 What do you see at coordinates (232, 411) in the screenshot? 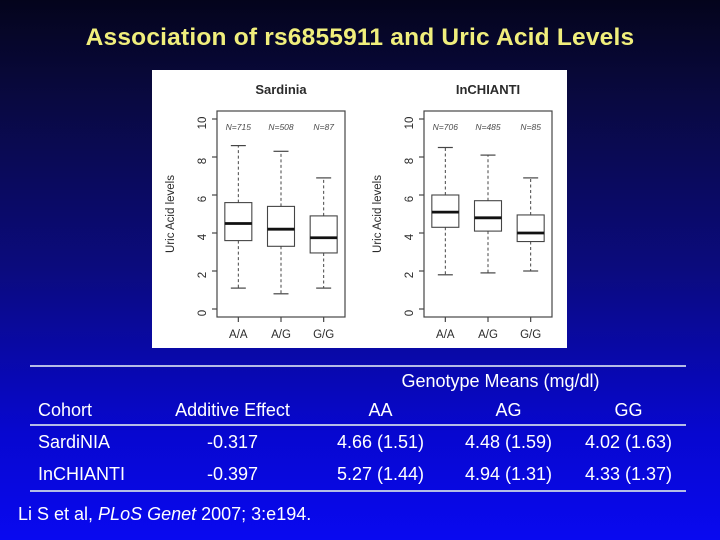
I see `col-header-additive-effect: Additive Effect` at bounding box center [232, 411].